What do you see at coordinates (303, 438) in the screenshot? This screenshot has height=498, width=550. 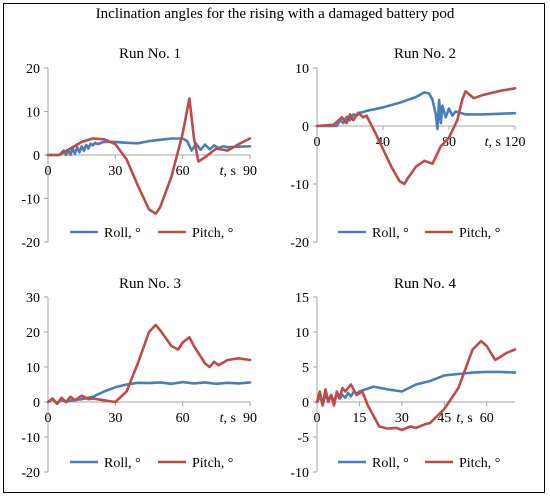 I see `y-tick-label: -5` at bounding box center [303, 438].